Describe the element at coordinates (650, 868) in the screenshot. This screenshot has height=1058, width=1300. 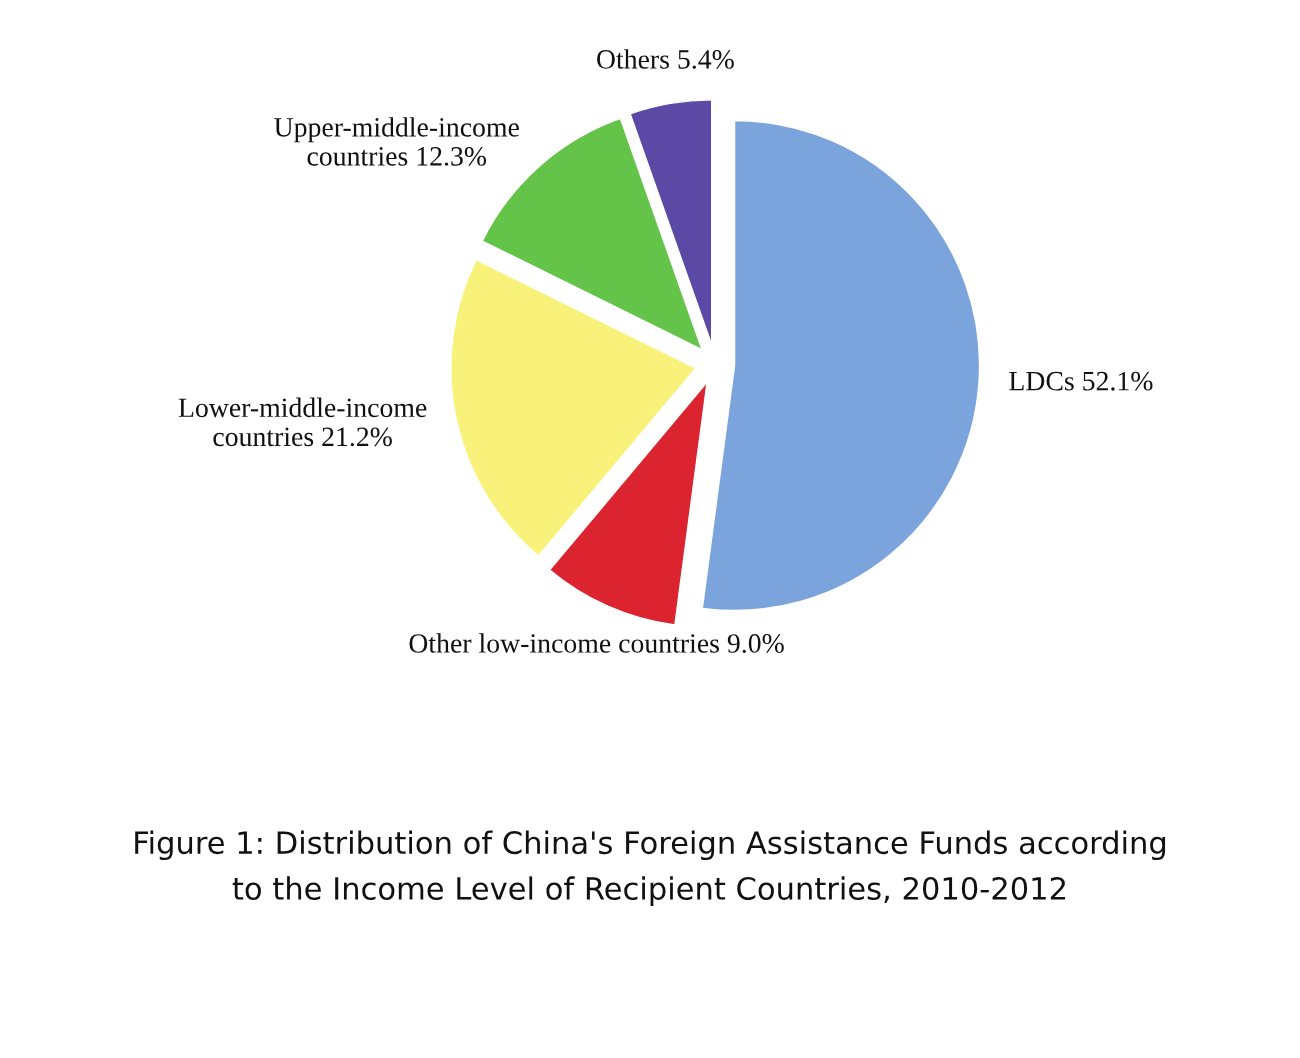
I see `text: Figure 1: Distribution of China's Foreign Assistance Funds according to the Income Level of Recipient Countries, 2010-2012` at that location.